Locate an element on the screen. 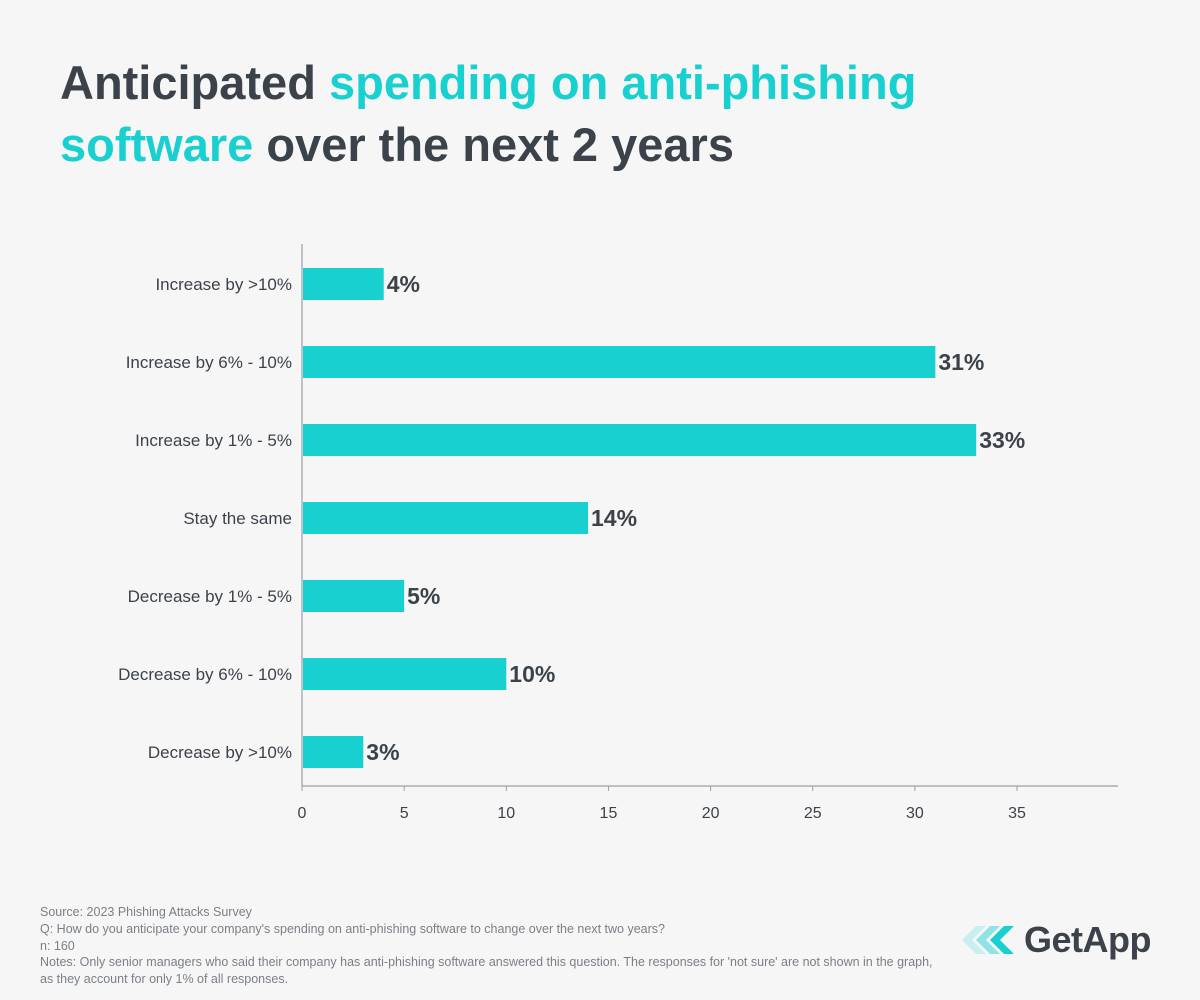 Image resolution: width=1200 pixels, height=1000 pixels. x-tick-label: 10 is located at coordinates (506, 813).